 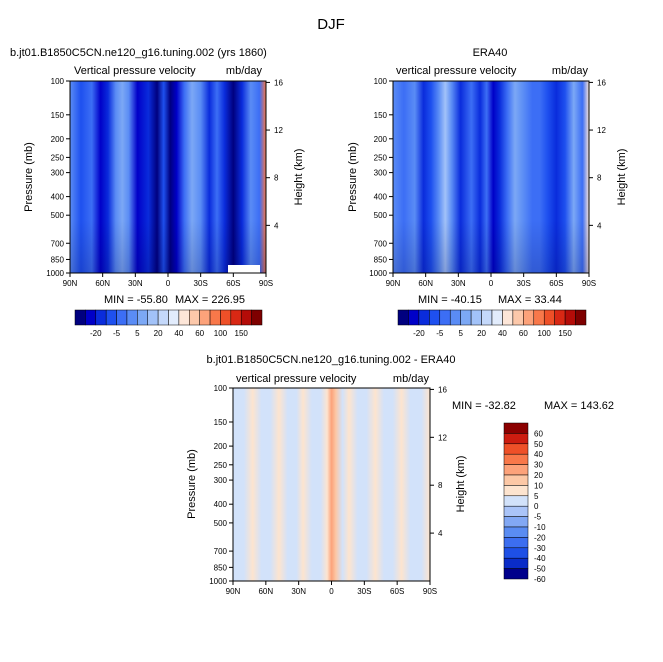 I want to click on colorbar-label: -30, so click(x=540, y=548).